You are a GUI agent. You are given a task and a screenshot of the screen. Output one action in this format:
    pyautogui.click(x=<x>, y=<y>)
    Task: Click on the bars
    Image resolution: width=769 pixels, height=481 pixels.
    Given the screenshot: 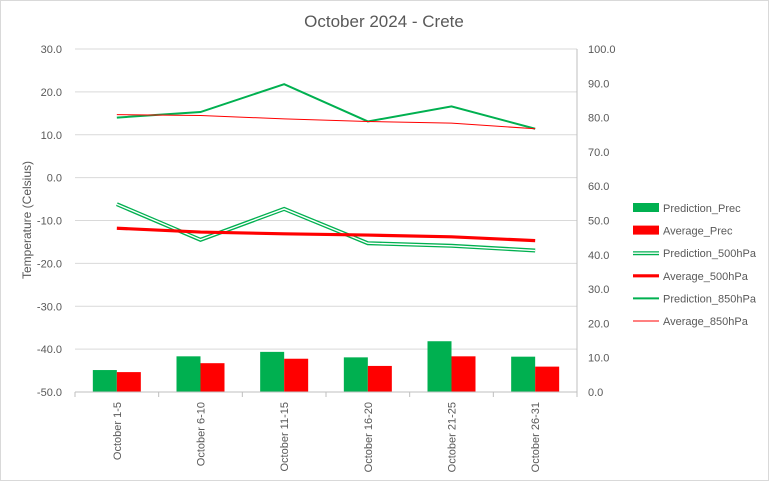 What is the action you would take?
    pyautogui.click(x=326, y=366)
    